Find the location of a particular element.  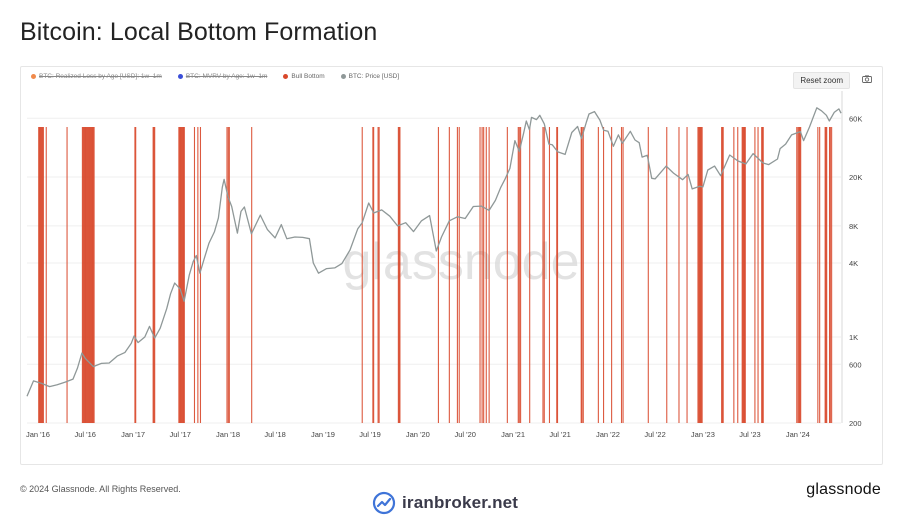

chart-trend-icon is located at coordinates (384, 503).